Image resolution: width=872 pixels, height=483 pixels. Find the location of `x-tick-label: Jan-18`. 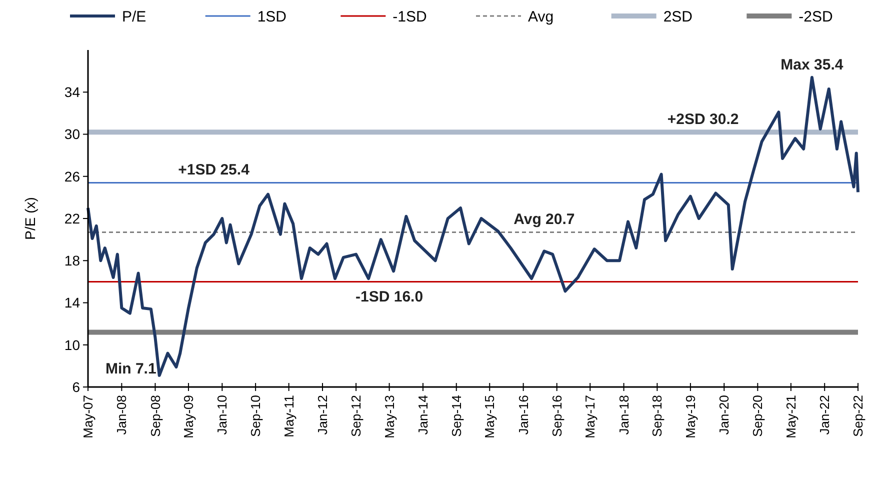

x-tick-label: Jan-18 is located at coordinates (624, 415).